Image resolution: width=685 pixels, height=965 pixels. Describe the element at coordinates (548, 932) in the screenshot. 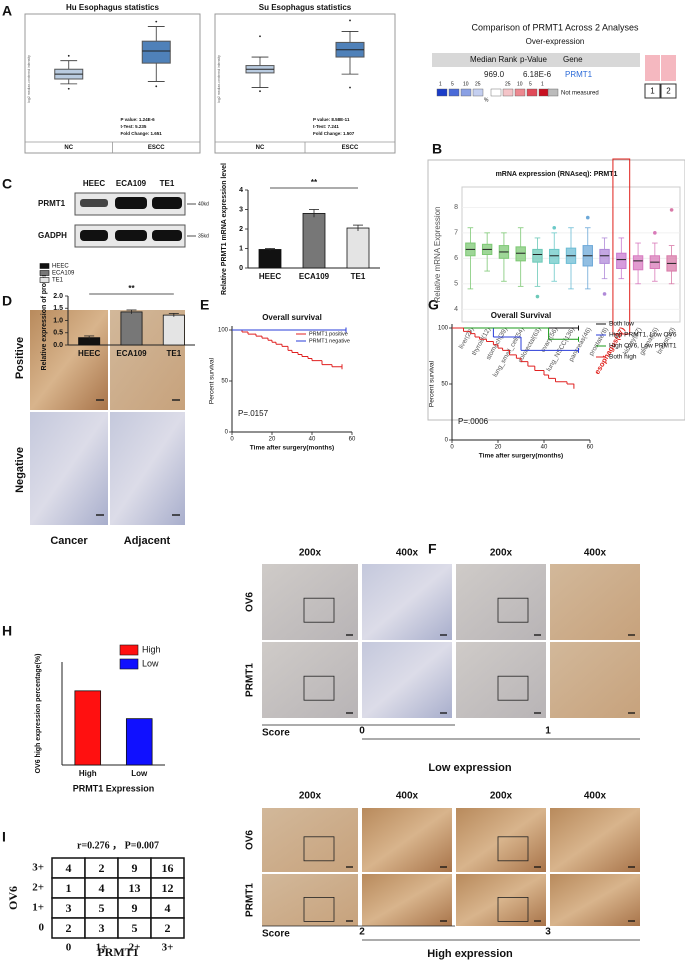

I see `score-value: 3` at that location.